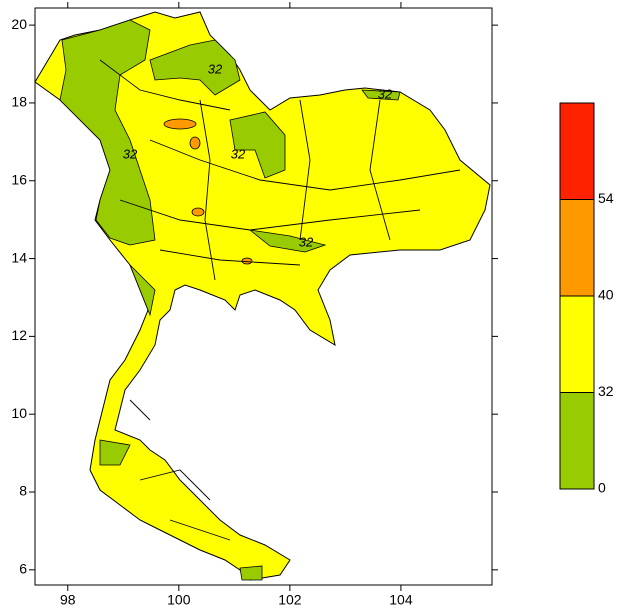  What do you see at coordinates (19, 413) in the screenshot?
I see `y-tick-label: 10` at bounding box center [19, 413].